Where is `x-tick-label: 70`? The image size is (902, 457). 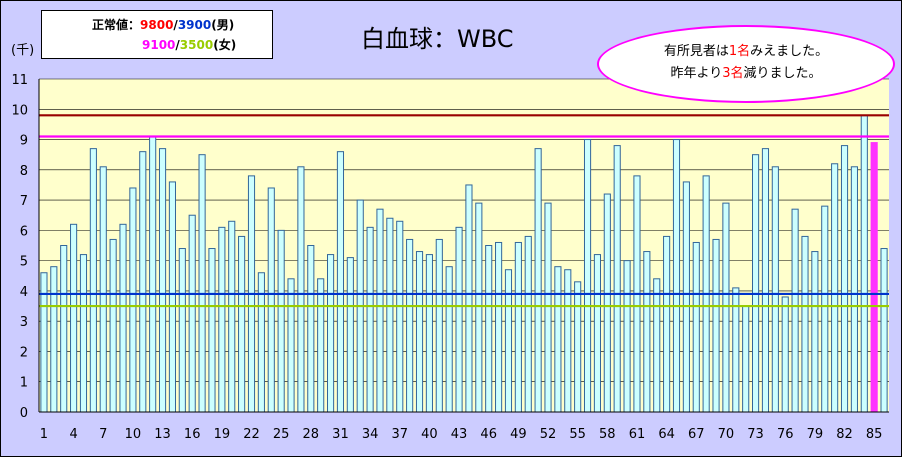
x-tick-label: 70 is located at coordinates (726, 434).